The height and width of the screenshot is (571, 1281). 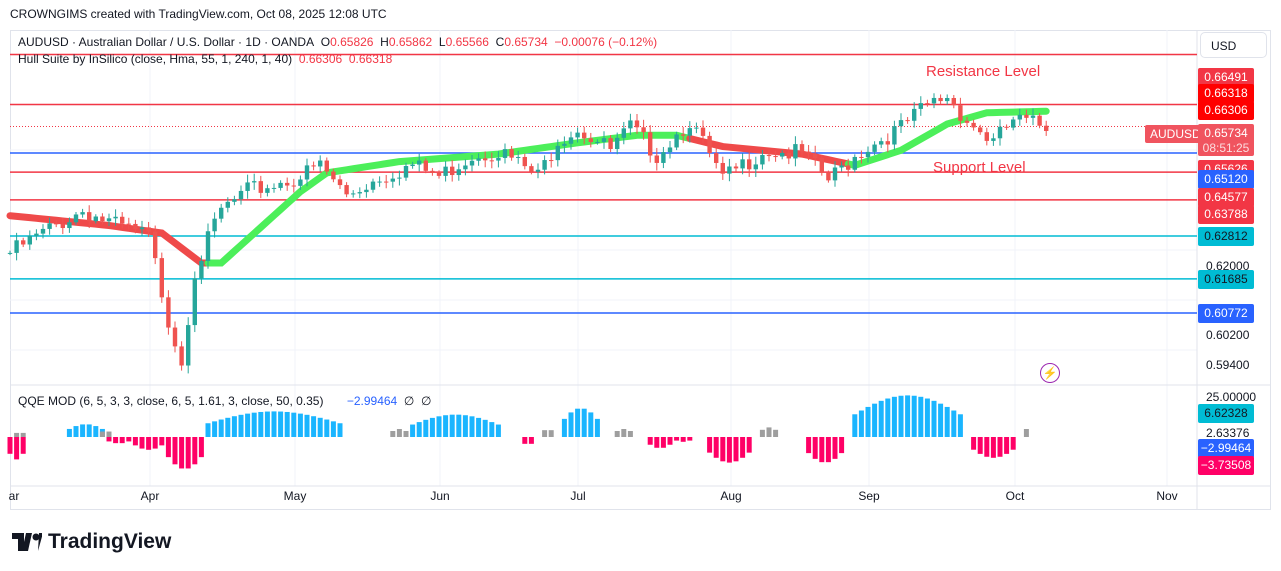 What do you see at coordinates (1226, 148) in the screenshot?
I see `bar-countdown: 08:51:25` at bounding box center [1226, 148].